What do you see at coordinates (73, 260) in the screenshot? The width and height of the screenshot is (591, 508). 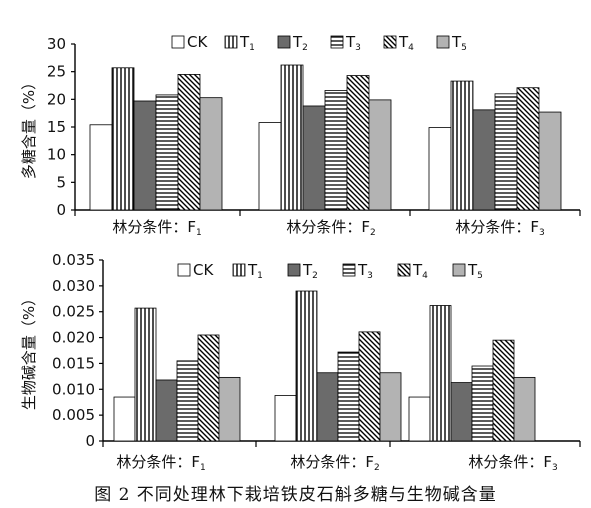 I see `y-tick-label: 0.035` at bounding box center [73, 260].